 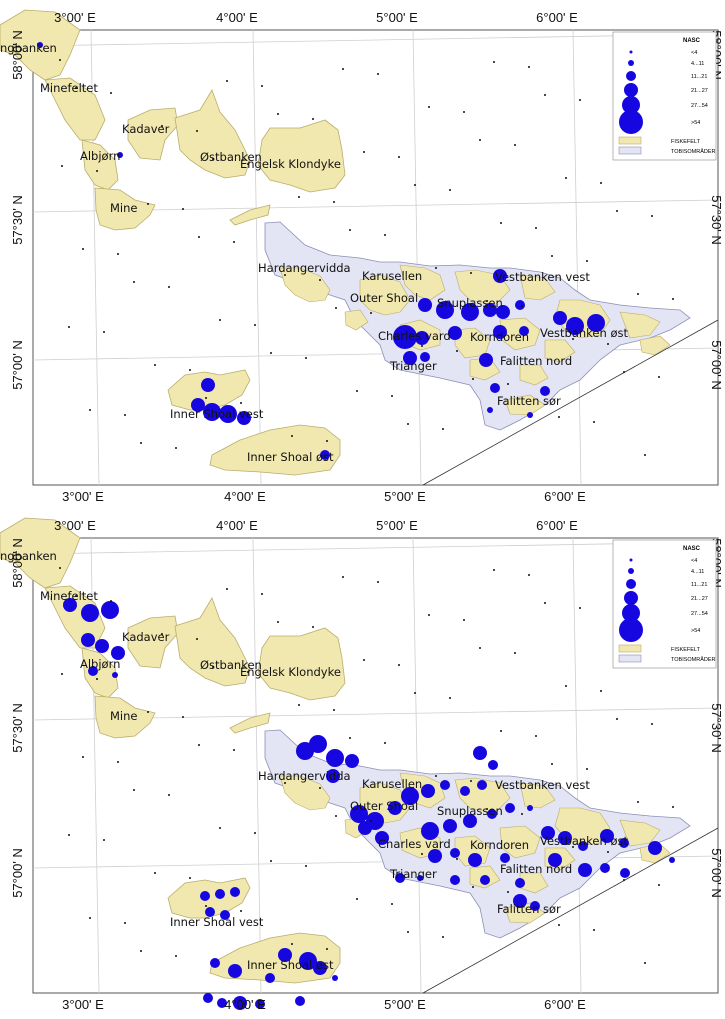 I want to click on place-label-inner-shoal-ost: Inner Shoal øst, so click(x=290, y=457).